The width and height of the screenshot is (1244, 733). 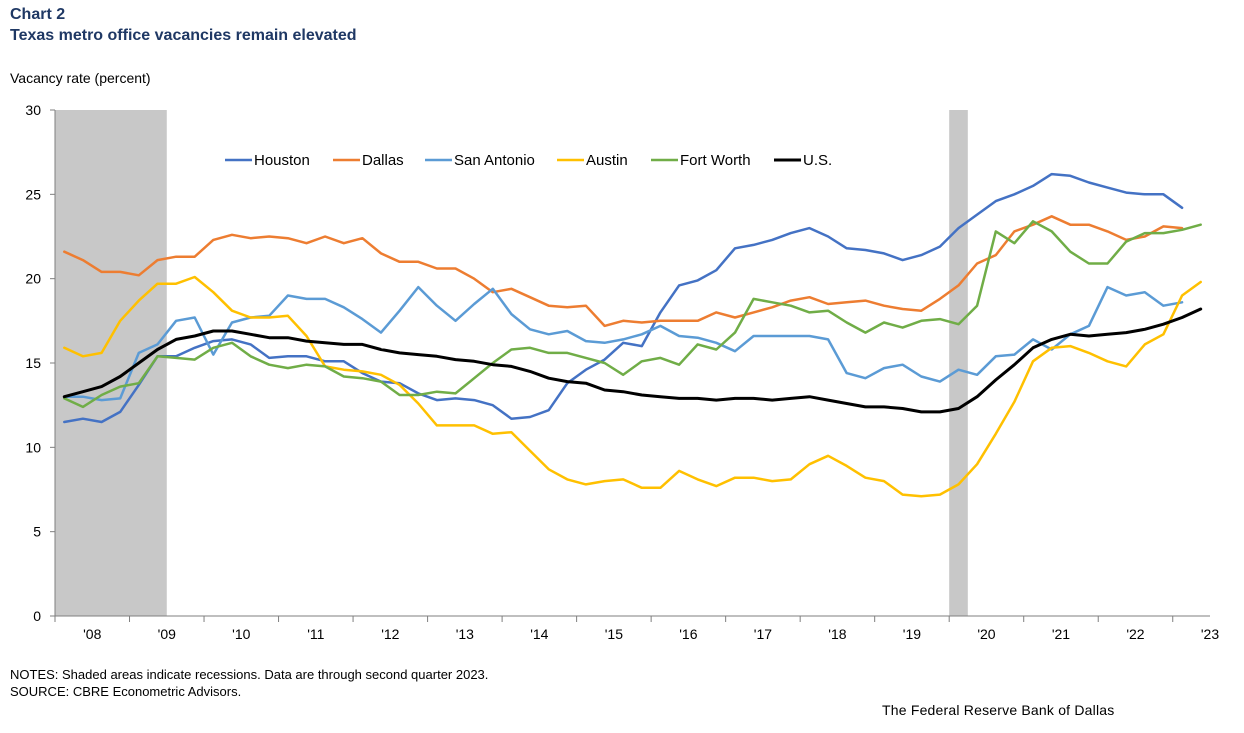 What do you see at coordinates (837, 634) in the screenshot?
I see `x-tick-label: '18` at bounding box center [837, 634].